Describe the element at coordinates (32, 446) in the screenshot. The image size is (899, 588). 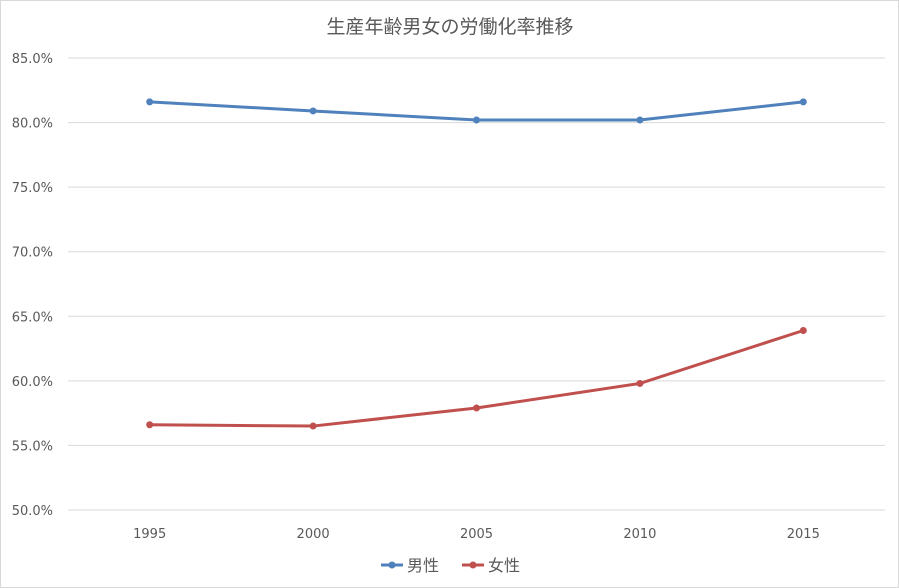
I see `y-tick-label: 55.0%` at that location.